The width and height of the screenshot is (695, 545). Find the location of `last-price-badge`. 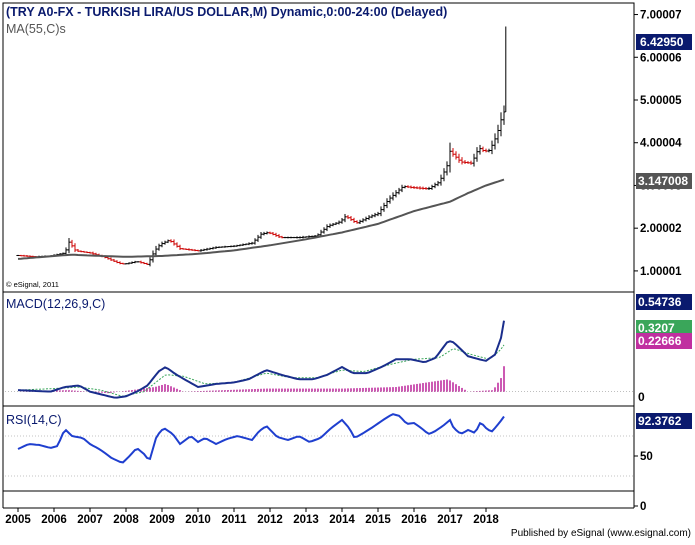

last-price-badge is located at coordinates (664, 42).